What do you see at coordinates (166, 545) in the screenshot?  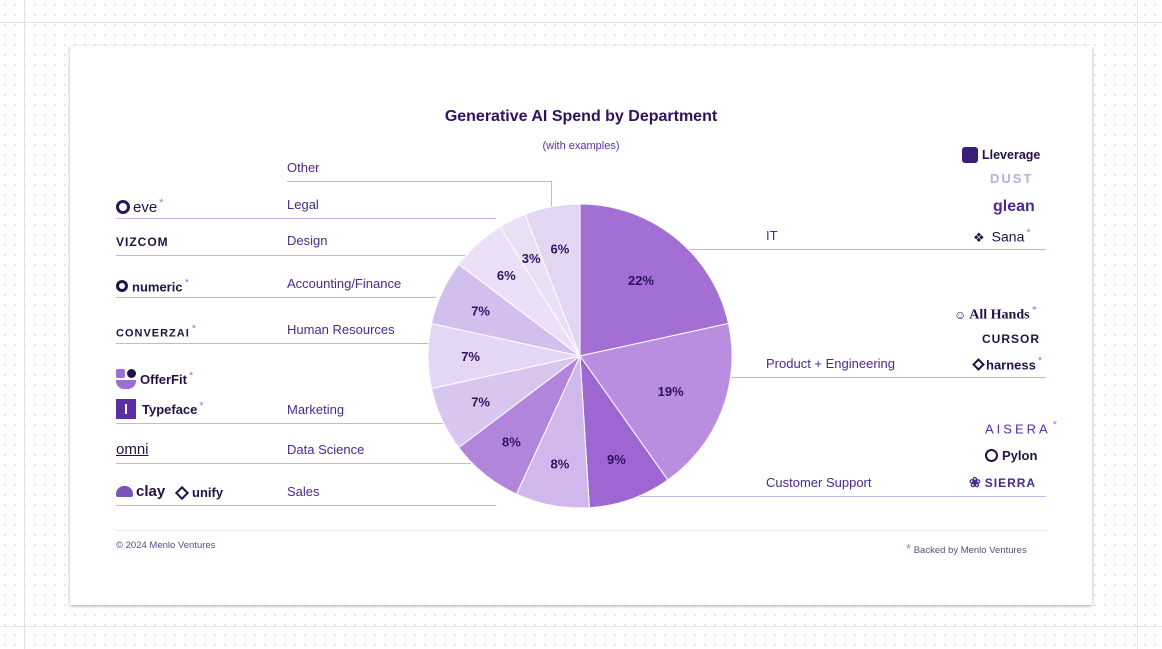 I see `copyright: © 2024 Menlo Ventures` at bounding box center [166, 545].